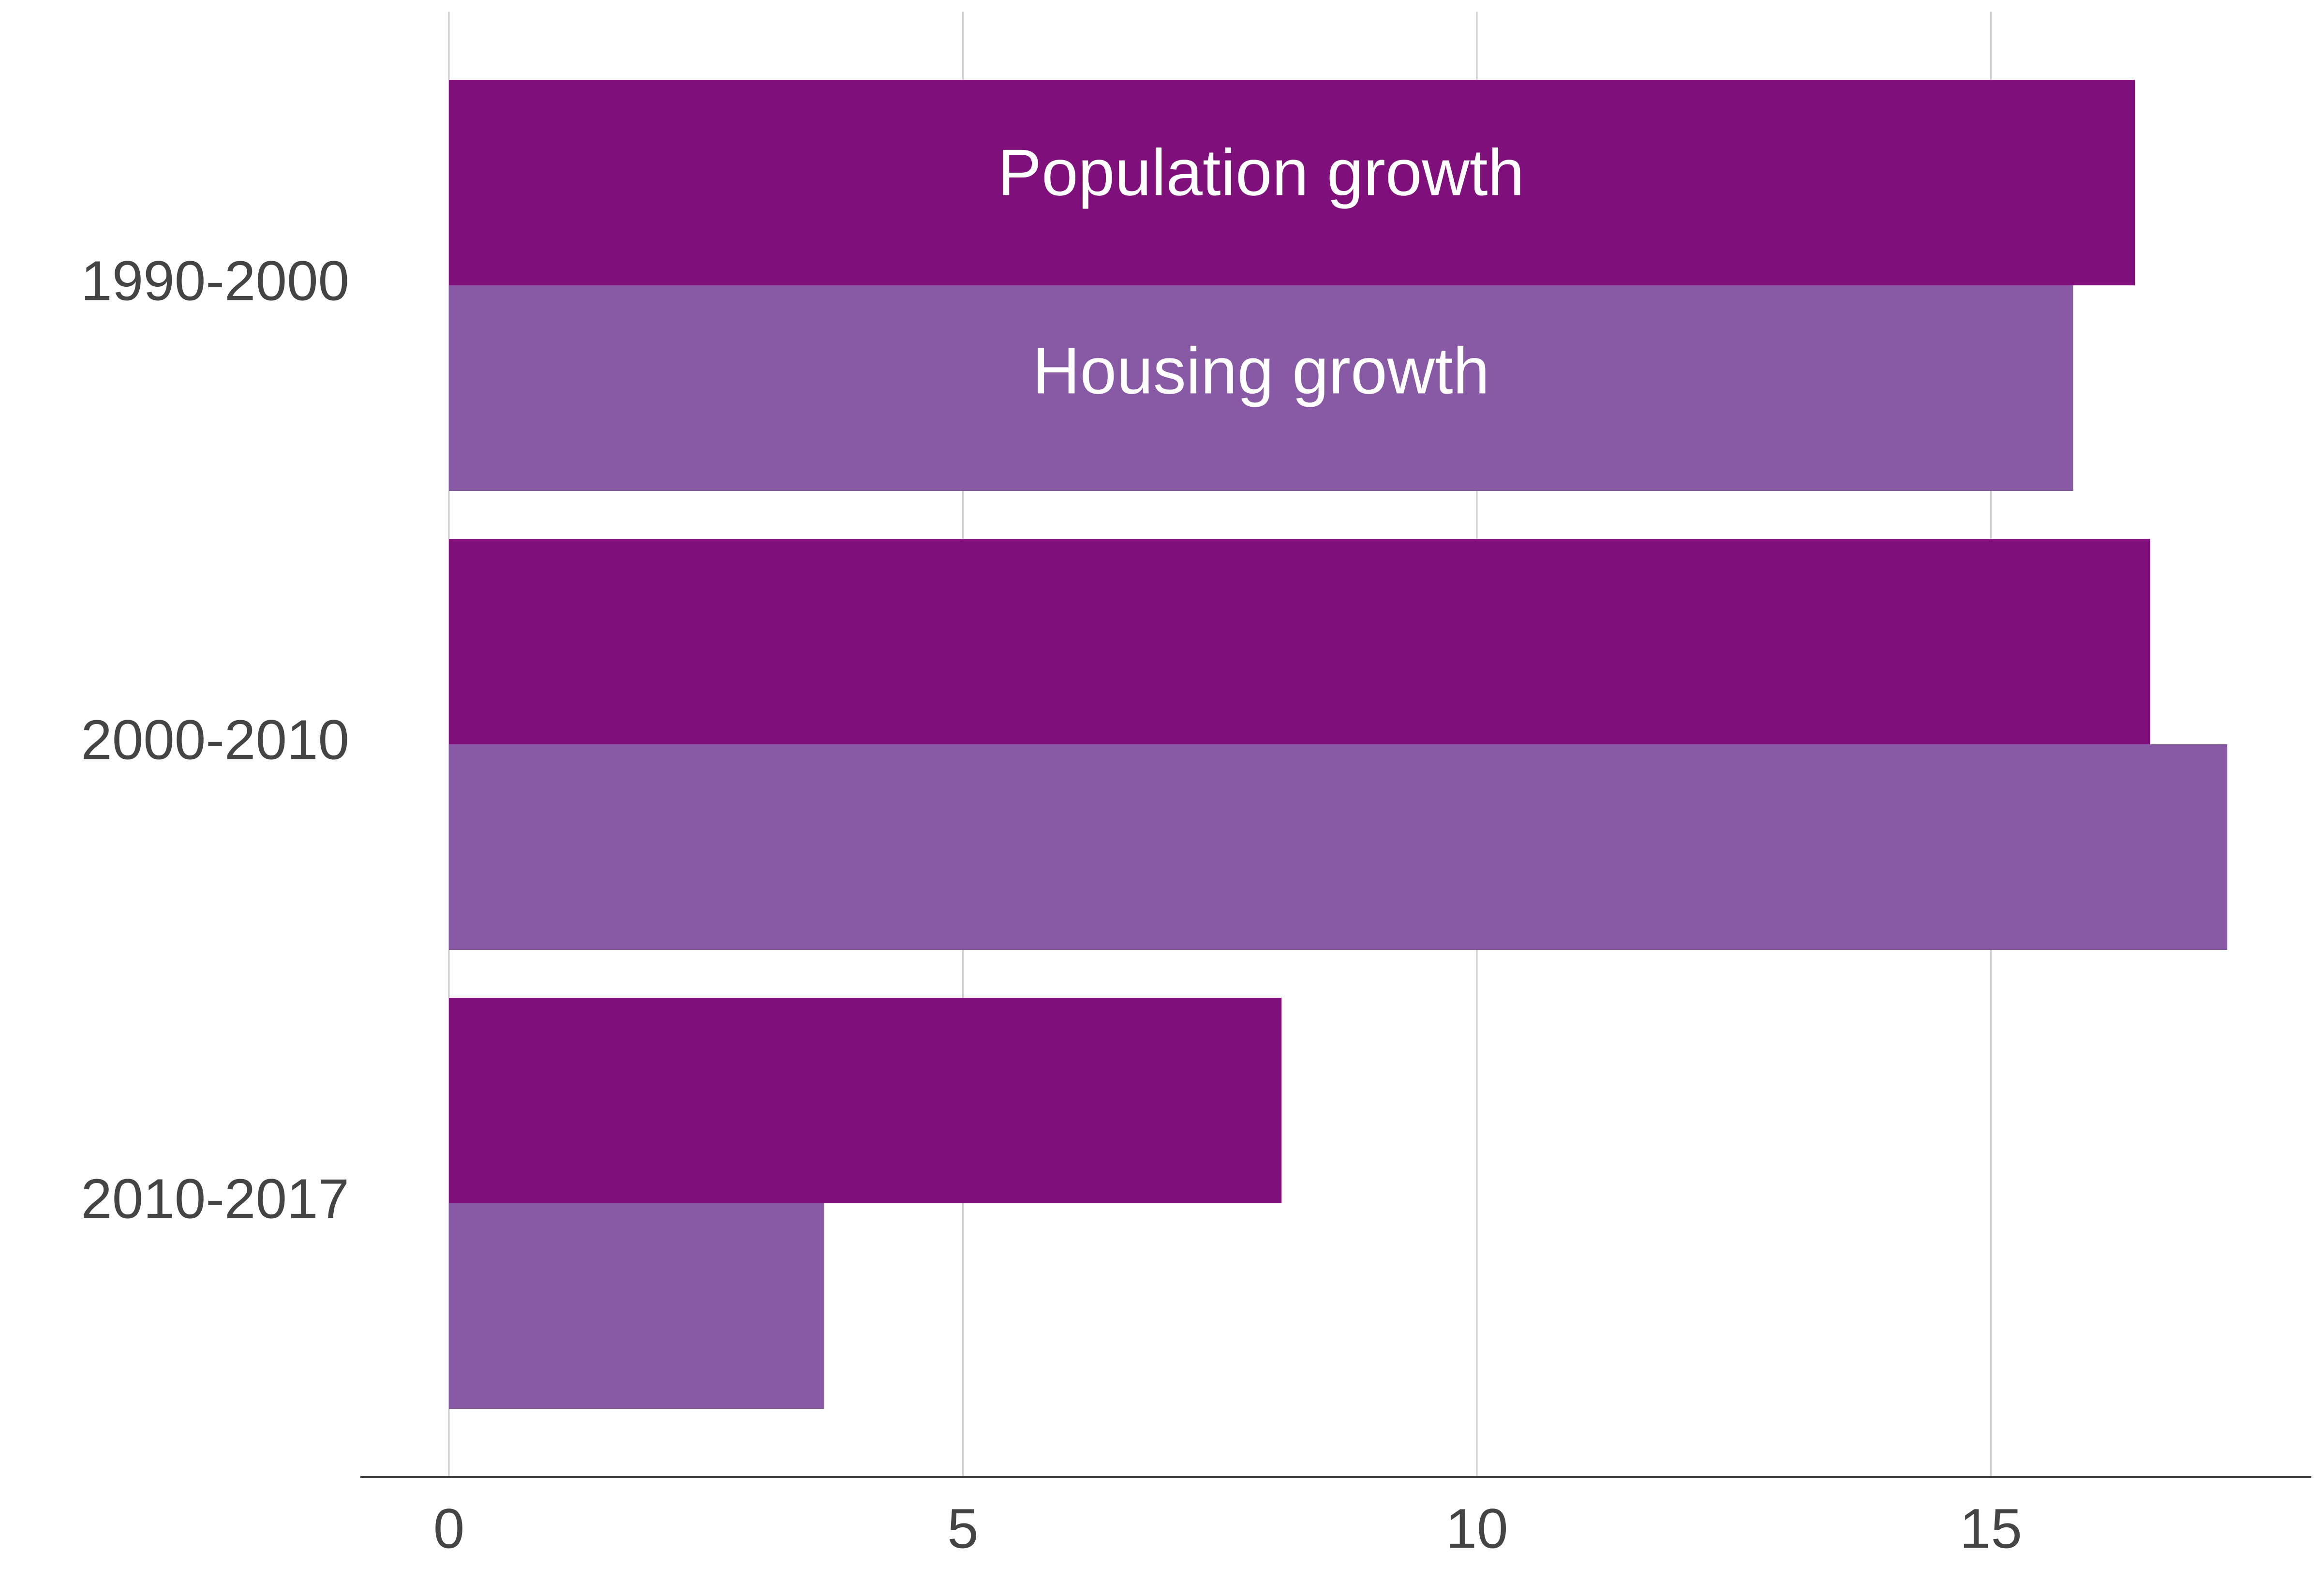  I want to click on category-label-1990-2000: 1990-2000, so click(215, 281).